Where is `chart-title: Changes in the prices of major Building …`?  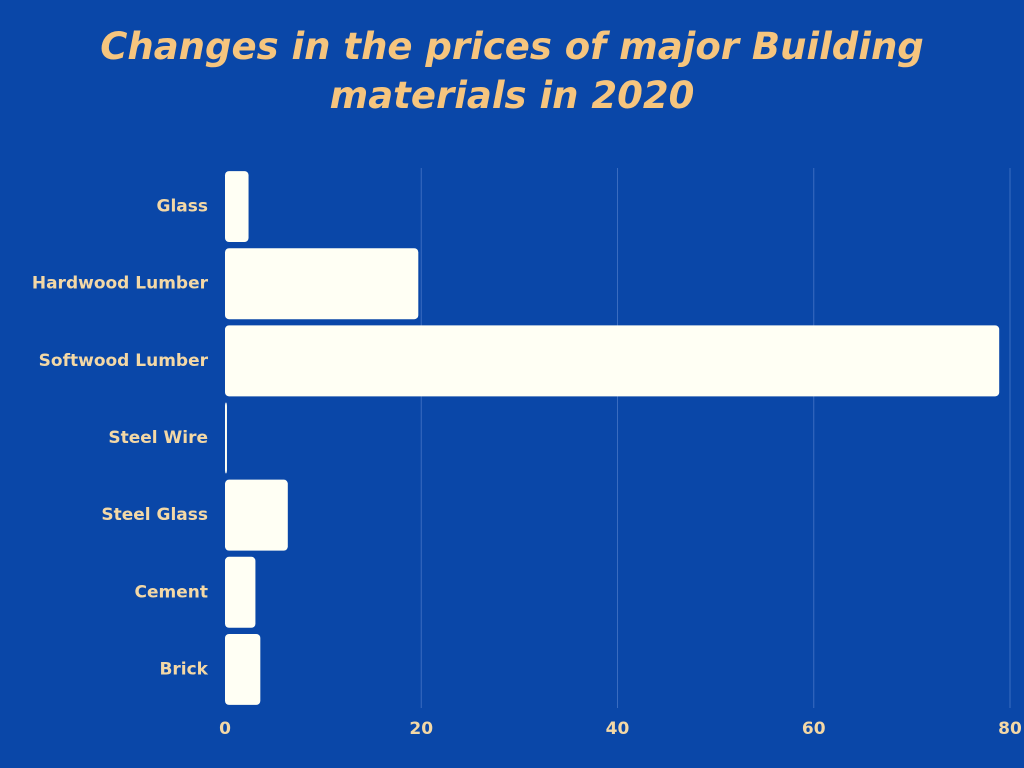
chart-title: Changes in the prices of major Building … is located at coordinates (512, 71).